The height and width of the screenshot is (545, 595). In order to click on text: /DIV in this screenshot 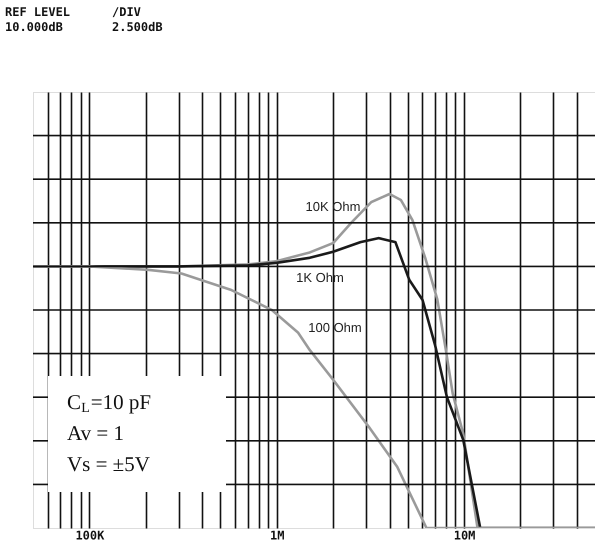, I will do `click(126, 12)`.